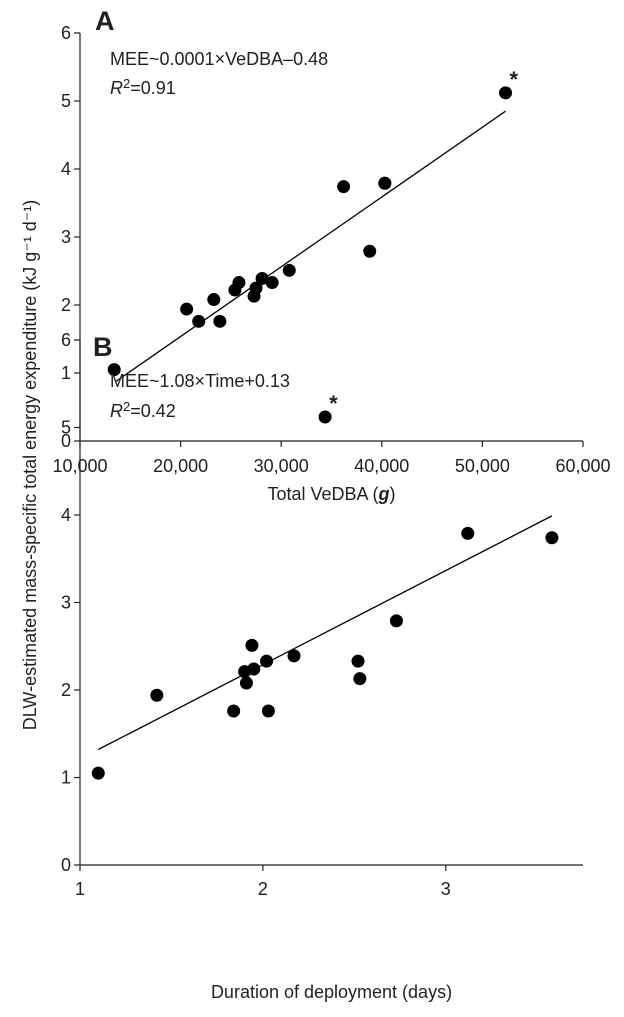  I want to click on x-tick-label: 60,000, so click(582, 466).